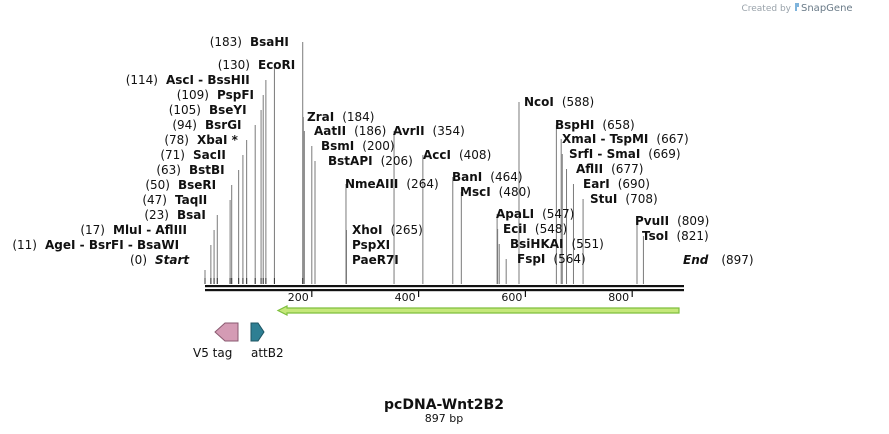 The image size is (889, 434). I want to click on site-label-tsoi: TsoI (821), so click(675, 236).